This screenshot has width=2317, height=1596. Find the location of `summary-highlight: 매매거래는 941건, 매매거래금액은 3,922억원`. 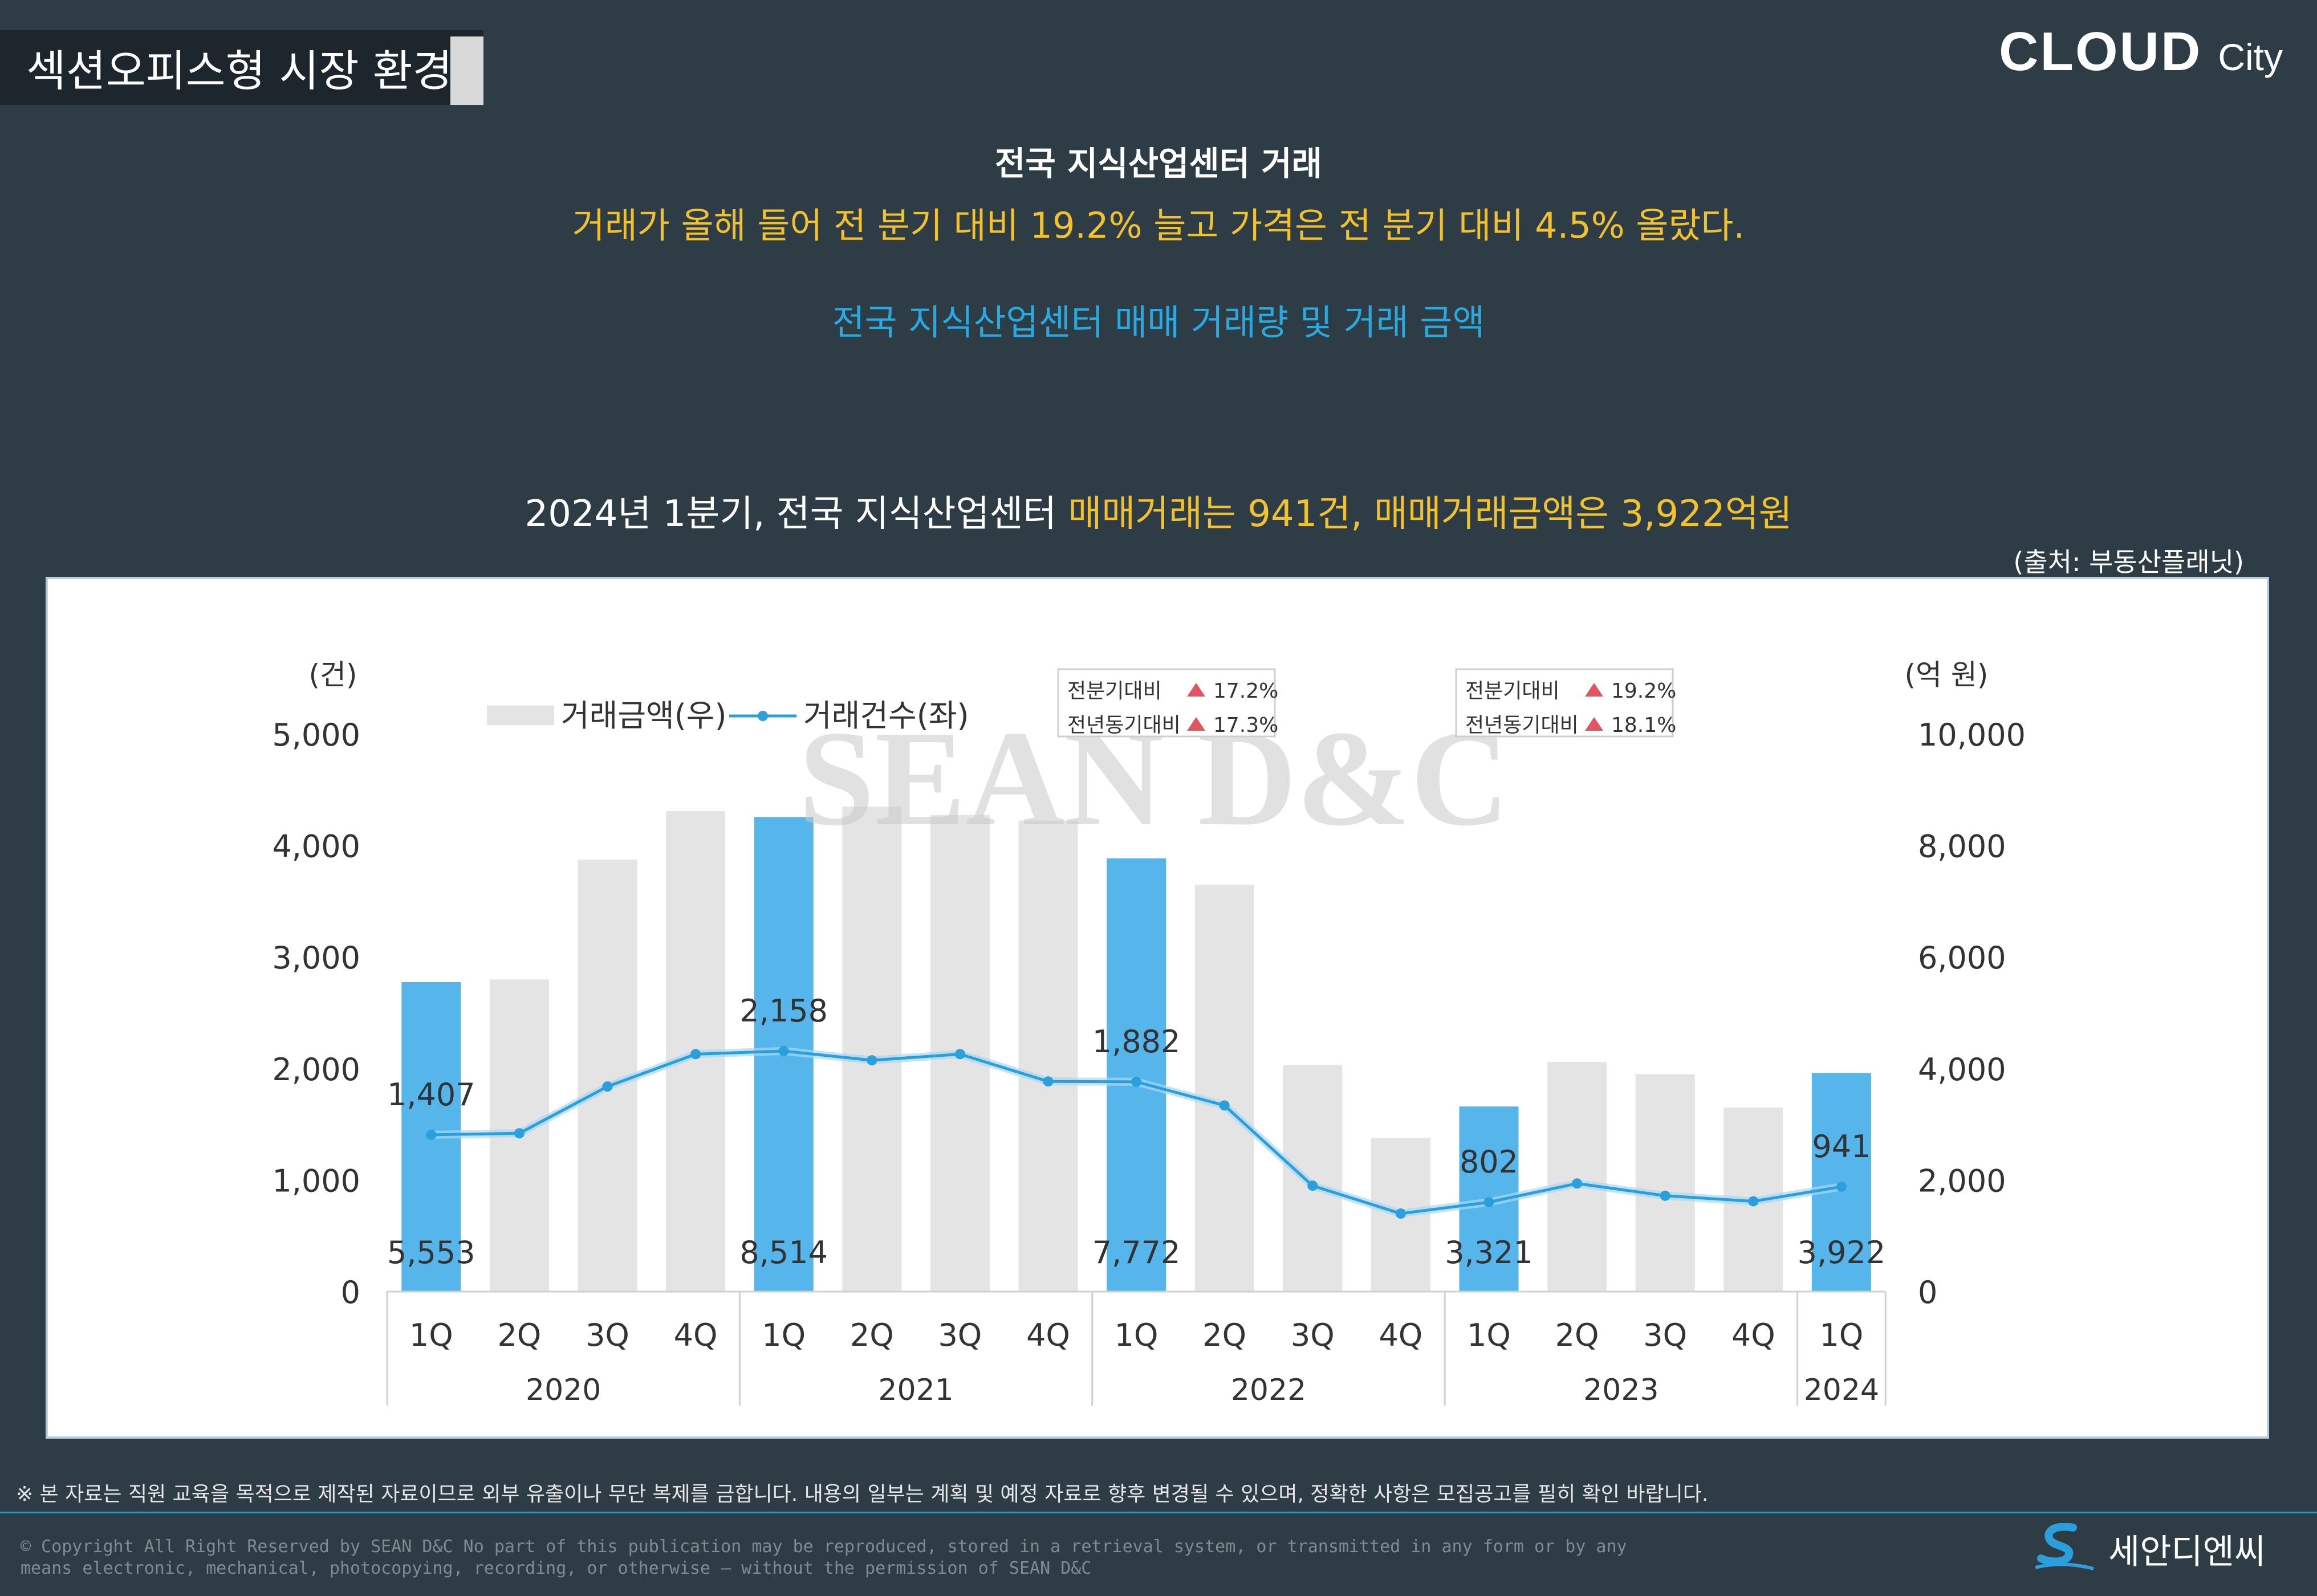

summary-highlight: 매매거래는 941건, 매매거래금액은 3,922억원 is located at coordinates (1430, 514).